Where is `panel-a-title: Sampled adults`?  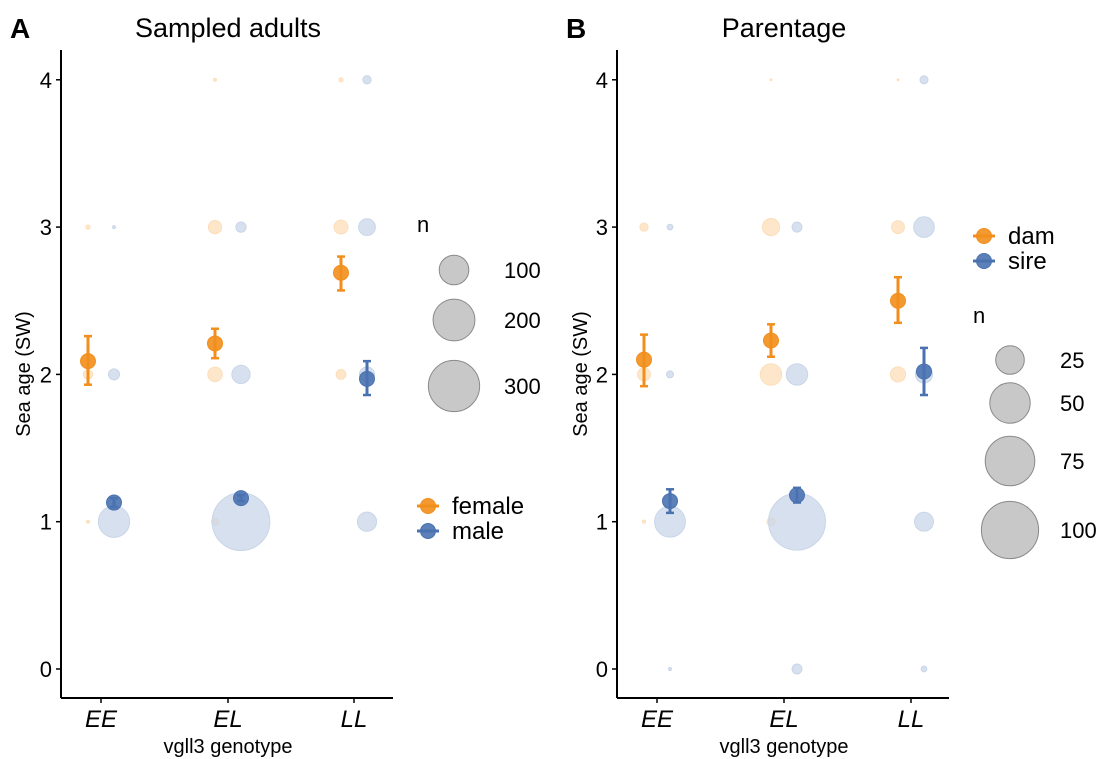 panel-a-title: Sampled adults is located at coordinates (228, 28).